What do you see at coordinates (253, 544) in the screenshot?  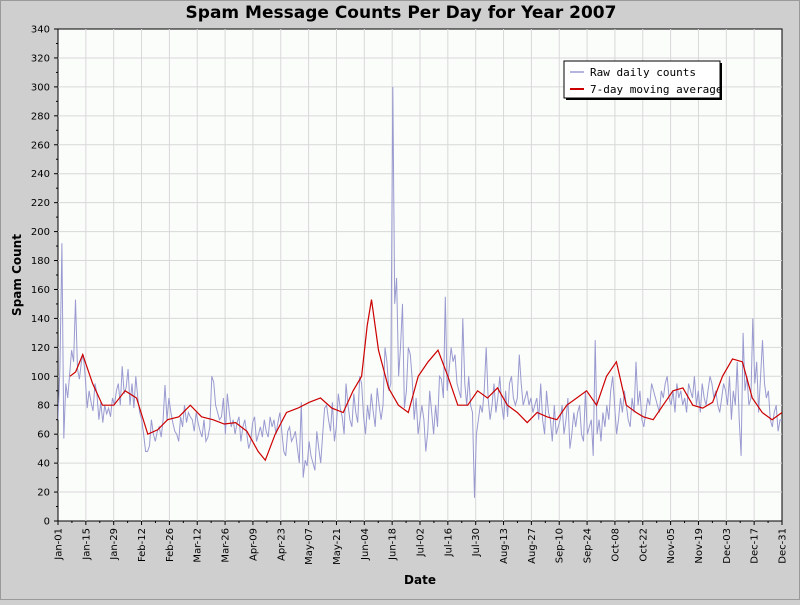 I see `x-tick-label: Apr-09` at bounding box center [253, 544].